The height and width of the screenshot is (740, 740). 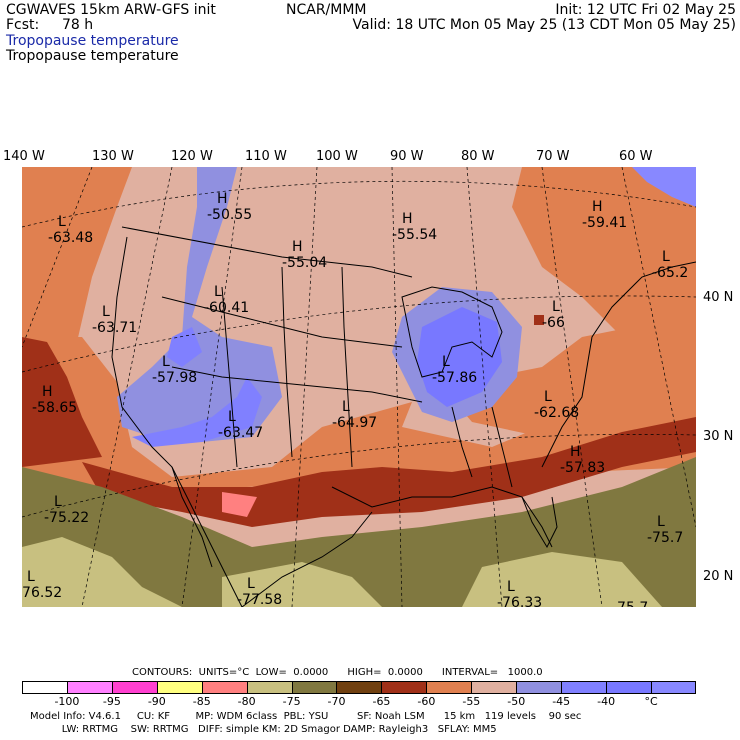 What do you see at coordinates (539, 320) in the screenshot?
I see `field-spot` at bounding box center [539, 320].